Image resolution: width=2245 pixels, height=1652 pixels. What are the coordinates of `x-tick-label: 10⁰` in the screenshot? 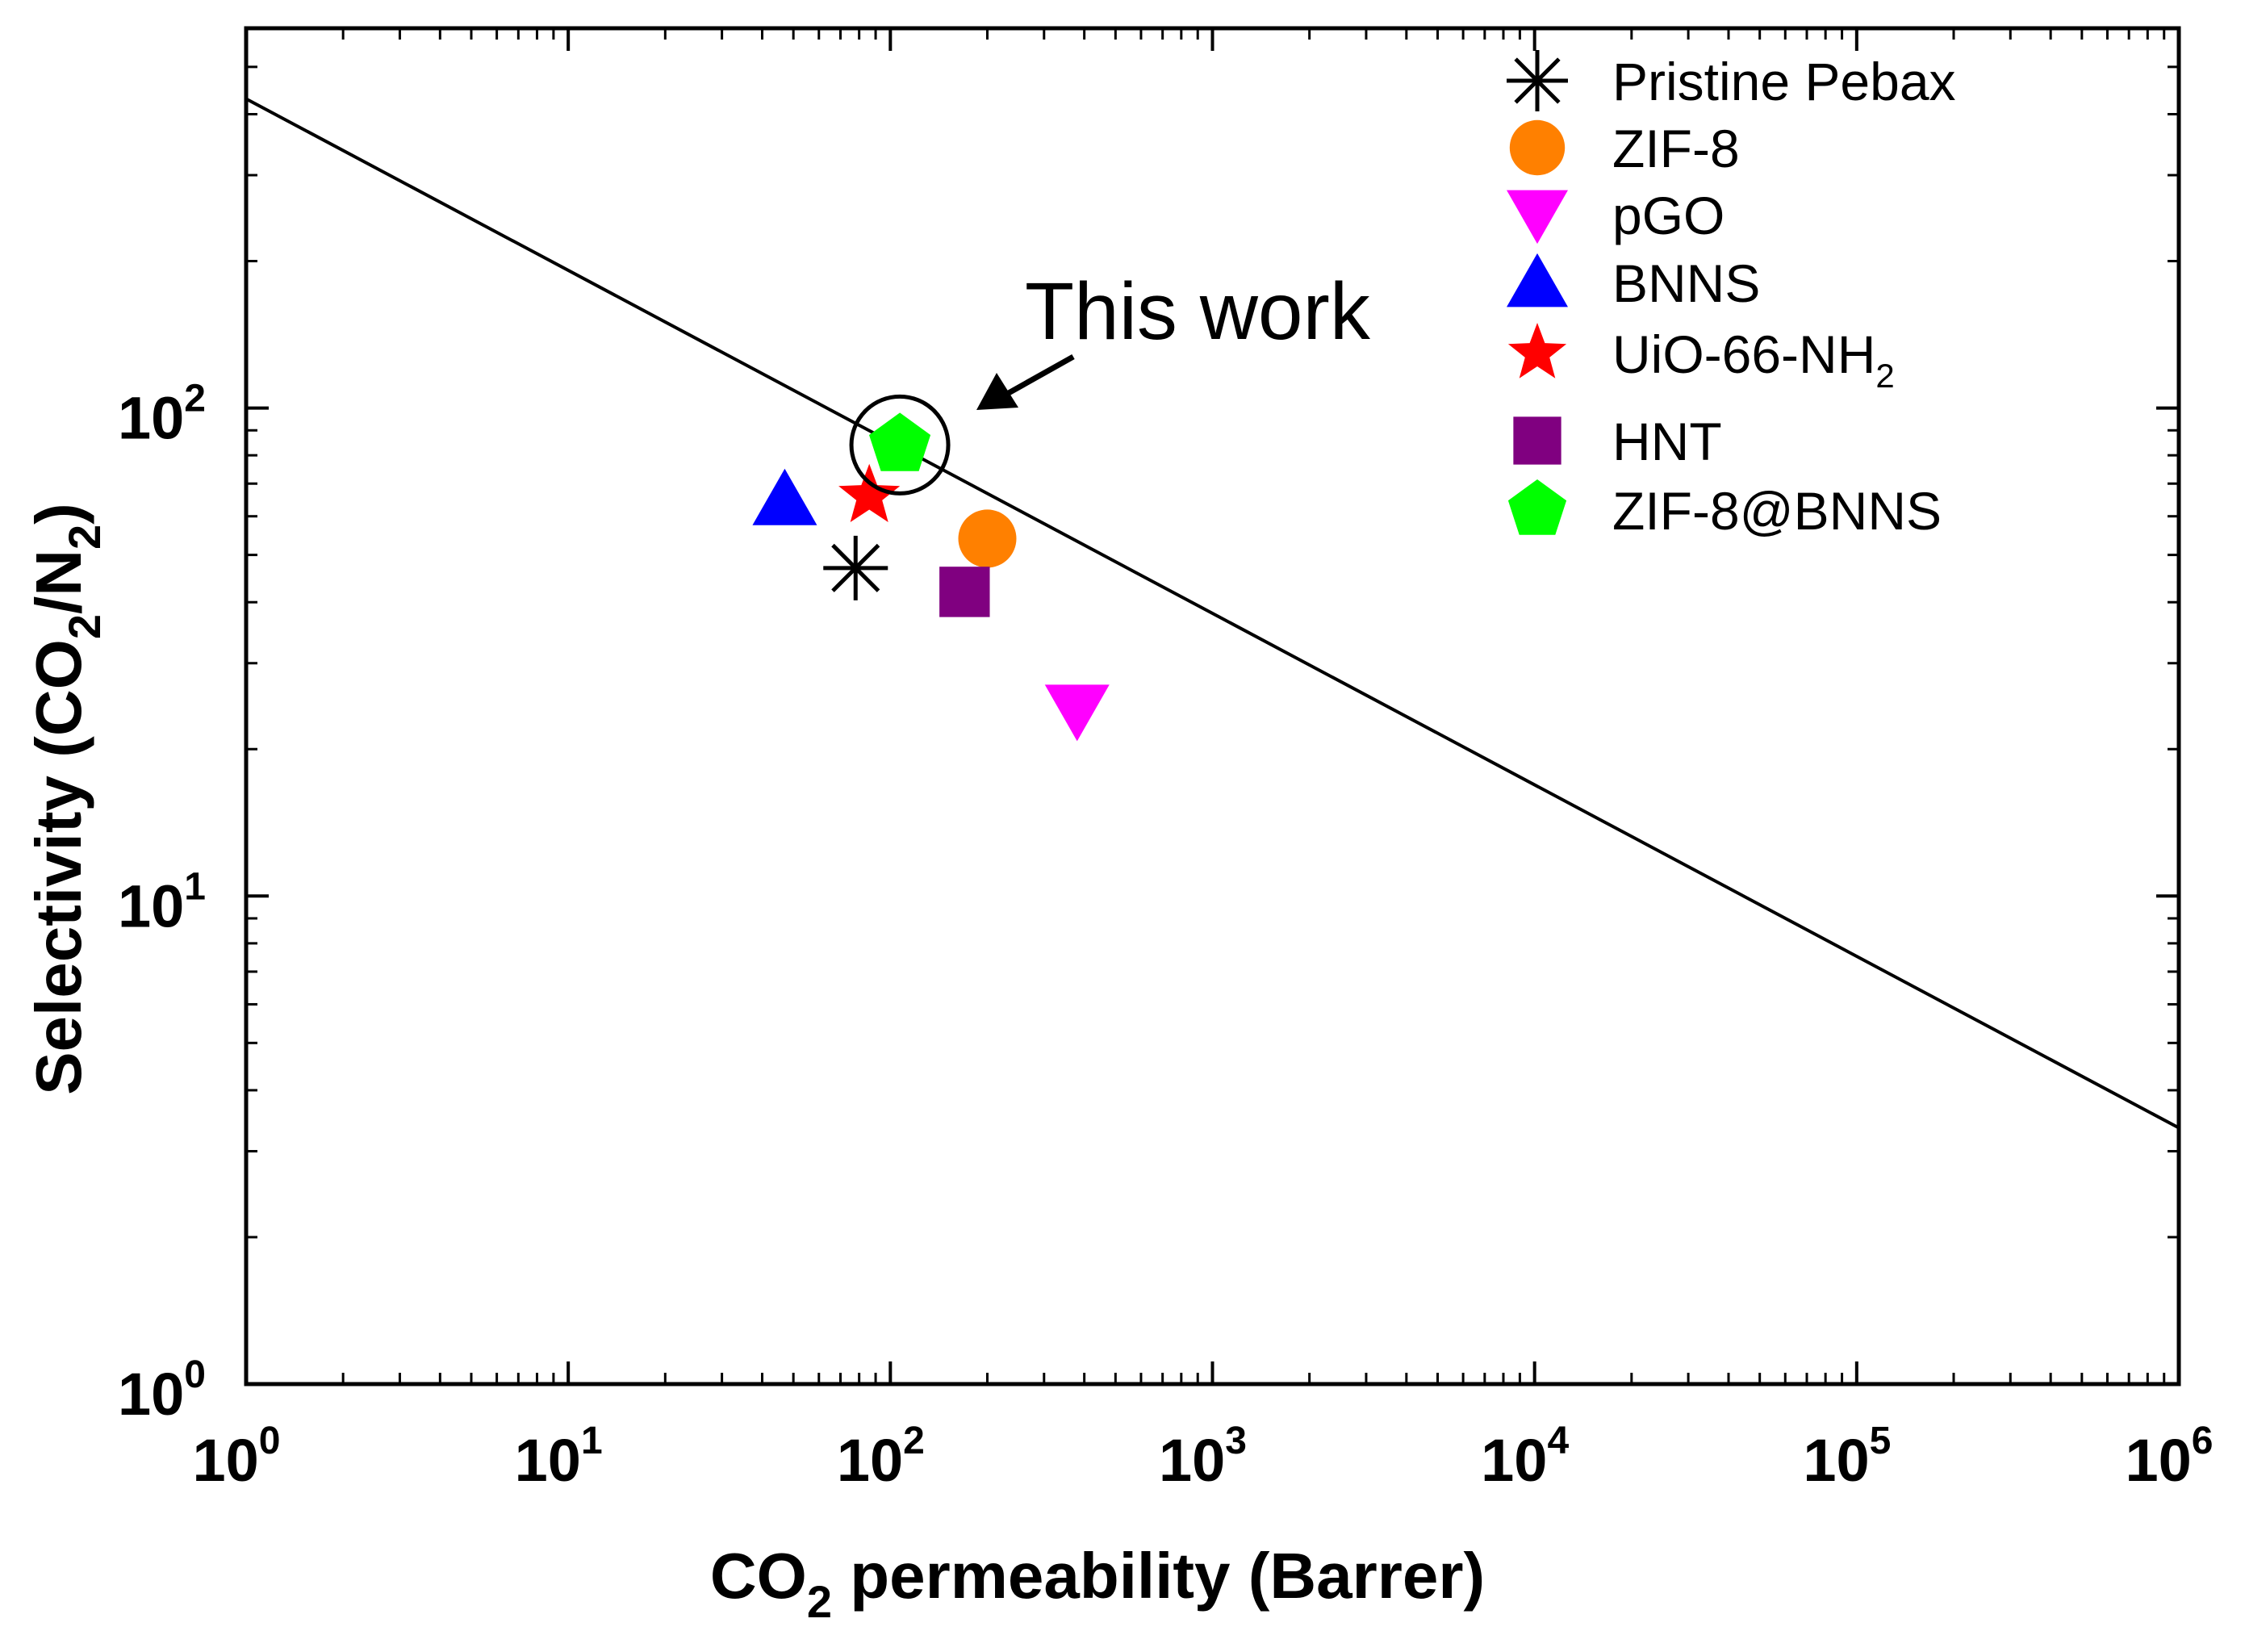 It's located at (236, 1457).